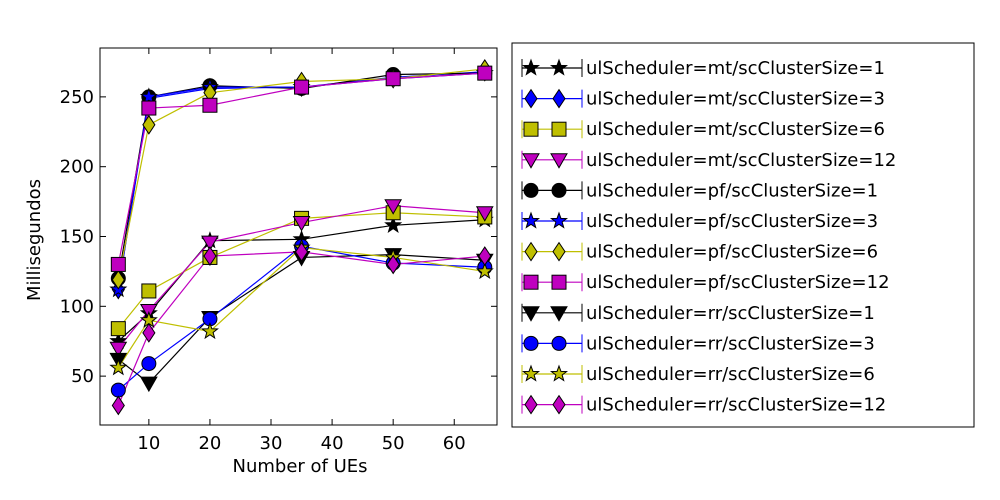 The height and width of the screenshot is (500, 1000). What do you see at coordinates (82, 376) in the screenshot?
I see `y-tick-label-50: 50` at bounding box center [82, 376].